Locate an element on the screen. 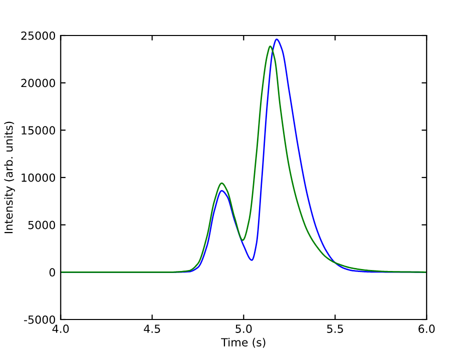 The width and height of the screenshot is (474, 355). y-tick-label: 5000 is located at coordinates (42, 225).